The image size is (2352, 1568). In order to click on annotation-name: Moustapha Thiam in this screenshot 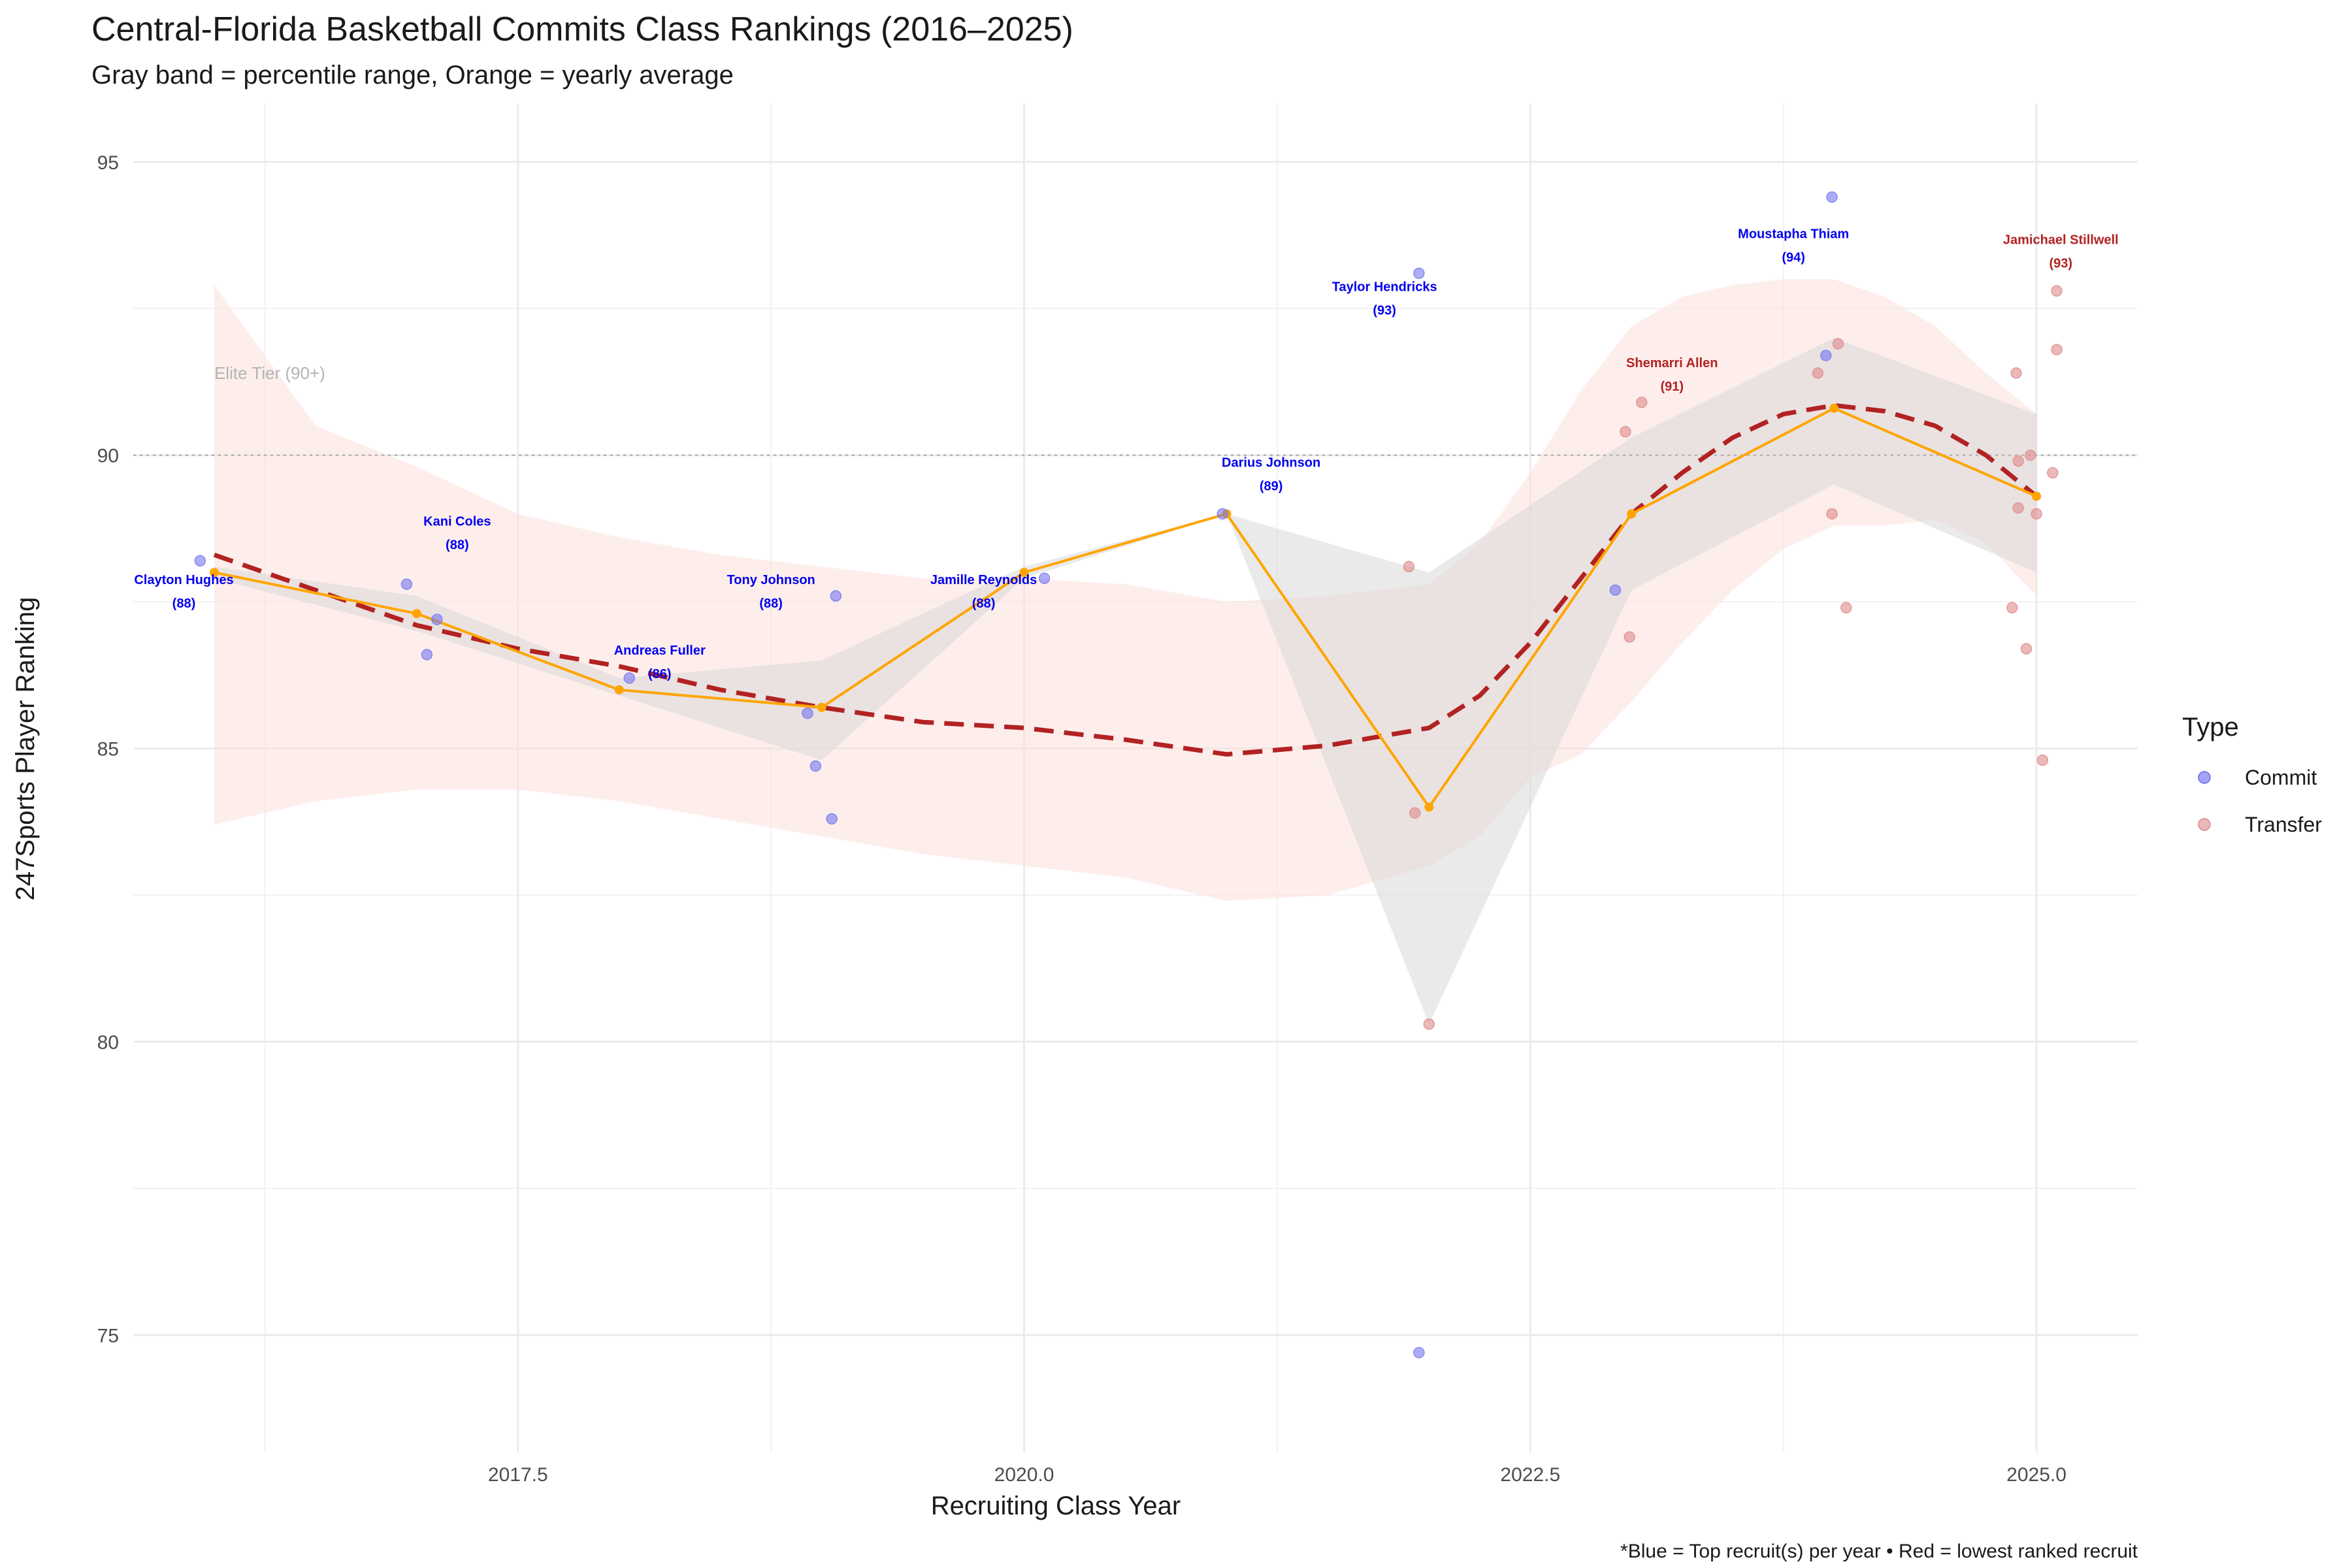, I will do `click(1793, 234)`.